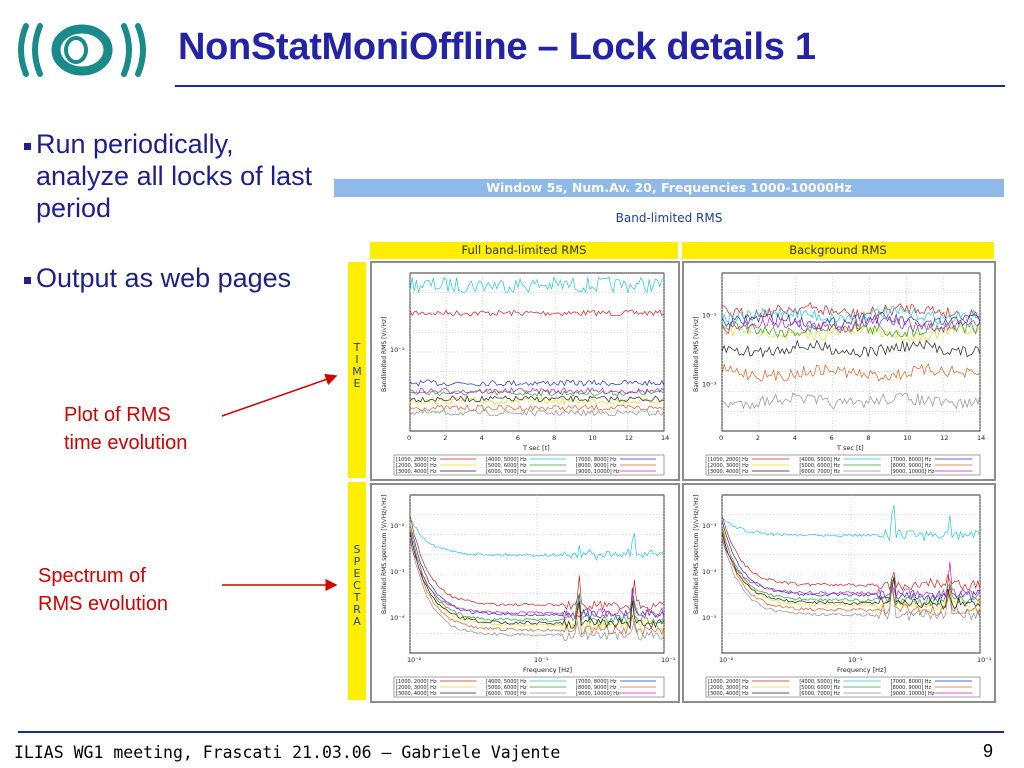 Image resolution: width=1024 pixels, height=768 pixels. What do you see at coordinates (838, 250) in the screenshot?
I see `column-header-background: Background RMS` at bounding box center [838, 250].